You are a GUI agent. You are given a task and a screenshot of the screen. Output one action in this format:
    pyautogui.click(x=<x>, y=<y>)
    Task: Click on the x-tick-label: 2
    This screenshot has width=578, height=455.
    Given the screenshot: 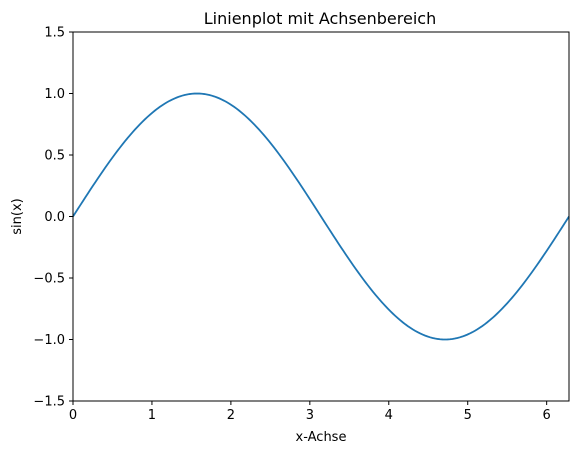 What is the action you would take?
    pyautogui.click(x=231, y=415)
    